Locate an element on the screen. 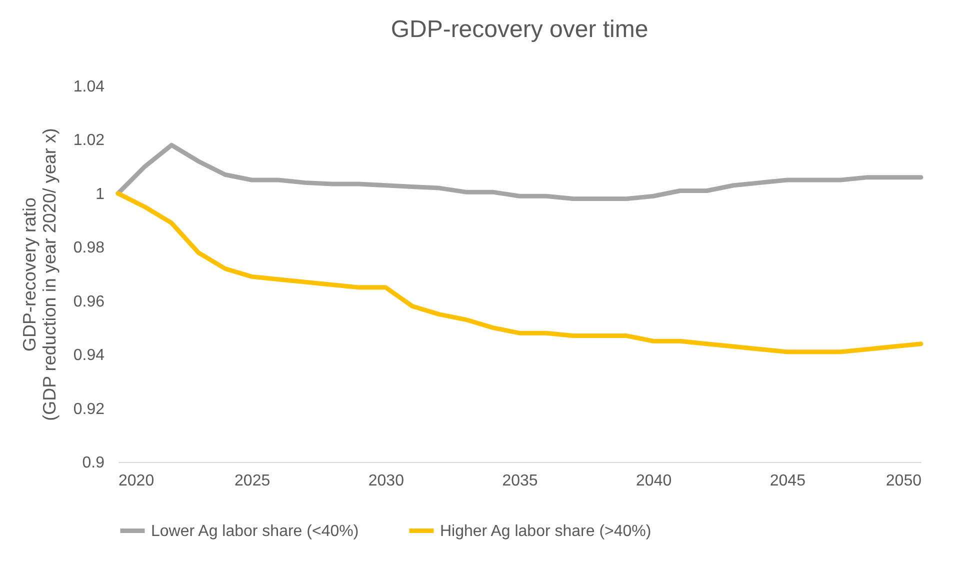 This screenshot has width=976, height=571. legend-label: Lower Ag labor share (<40%) is located at coordinates (255, 531).